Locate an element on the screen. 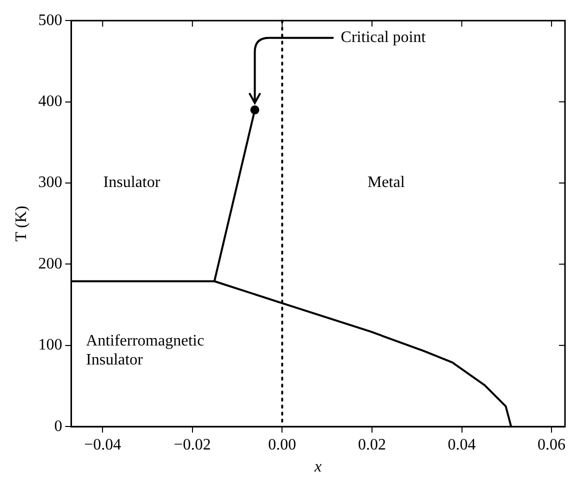 This screenshot has height=485, width=585. y-tick-label: 200 is located at coordinates (50, 263).